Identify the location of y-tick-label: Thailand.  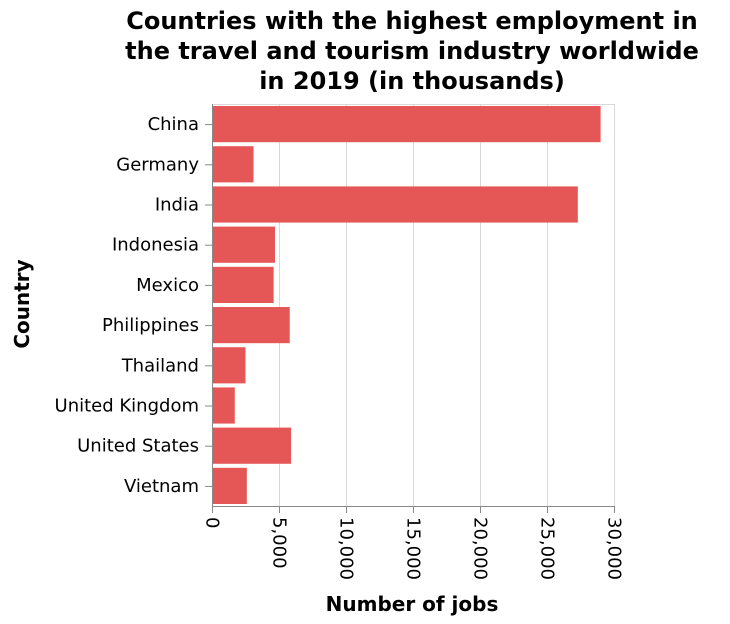
(160, 365).